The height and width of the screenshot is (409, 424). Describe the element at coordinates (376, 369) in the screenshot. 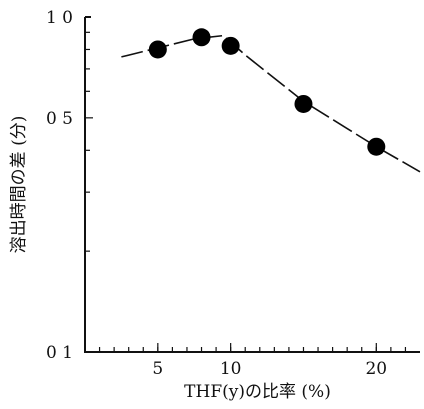

I see `x-tick-label: 20` at that location.